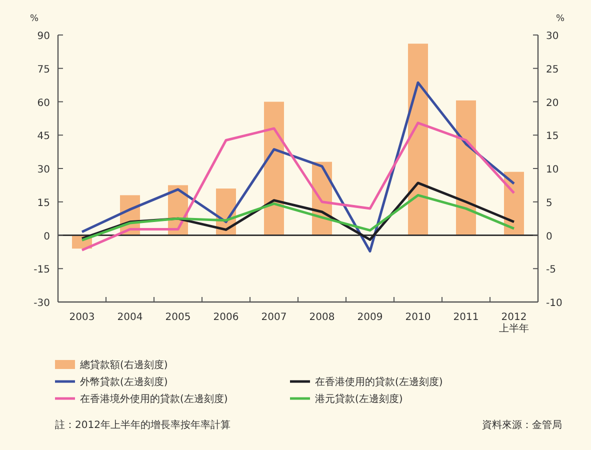  What do you see at coordinates (130, 317) in the screenshot?
I see `x-tick-label: 2004` at bounding box center [130, 317].